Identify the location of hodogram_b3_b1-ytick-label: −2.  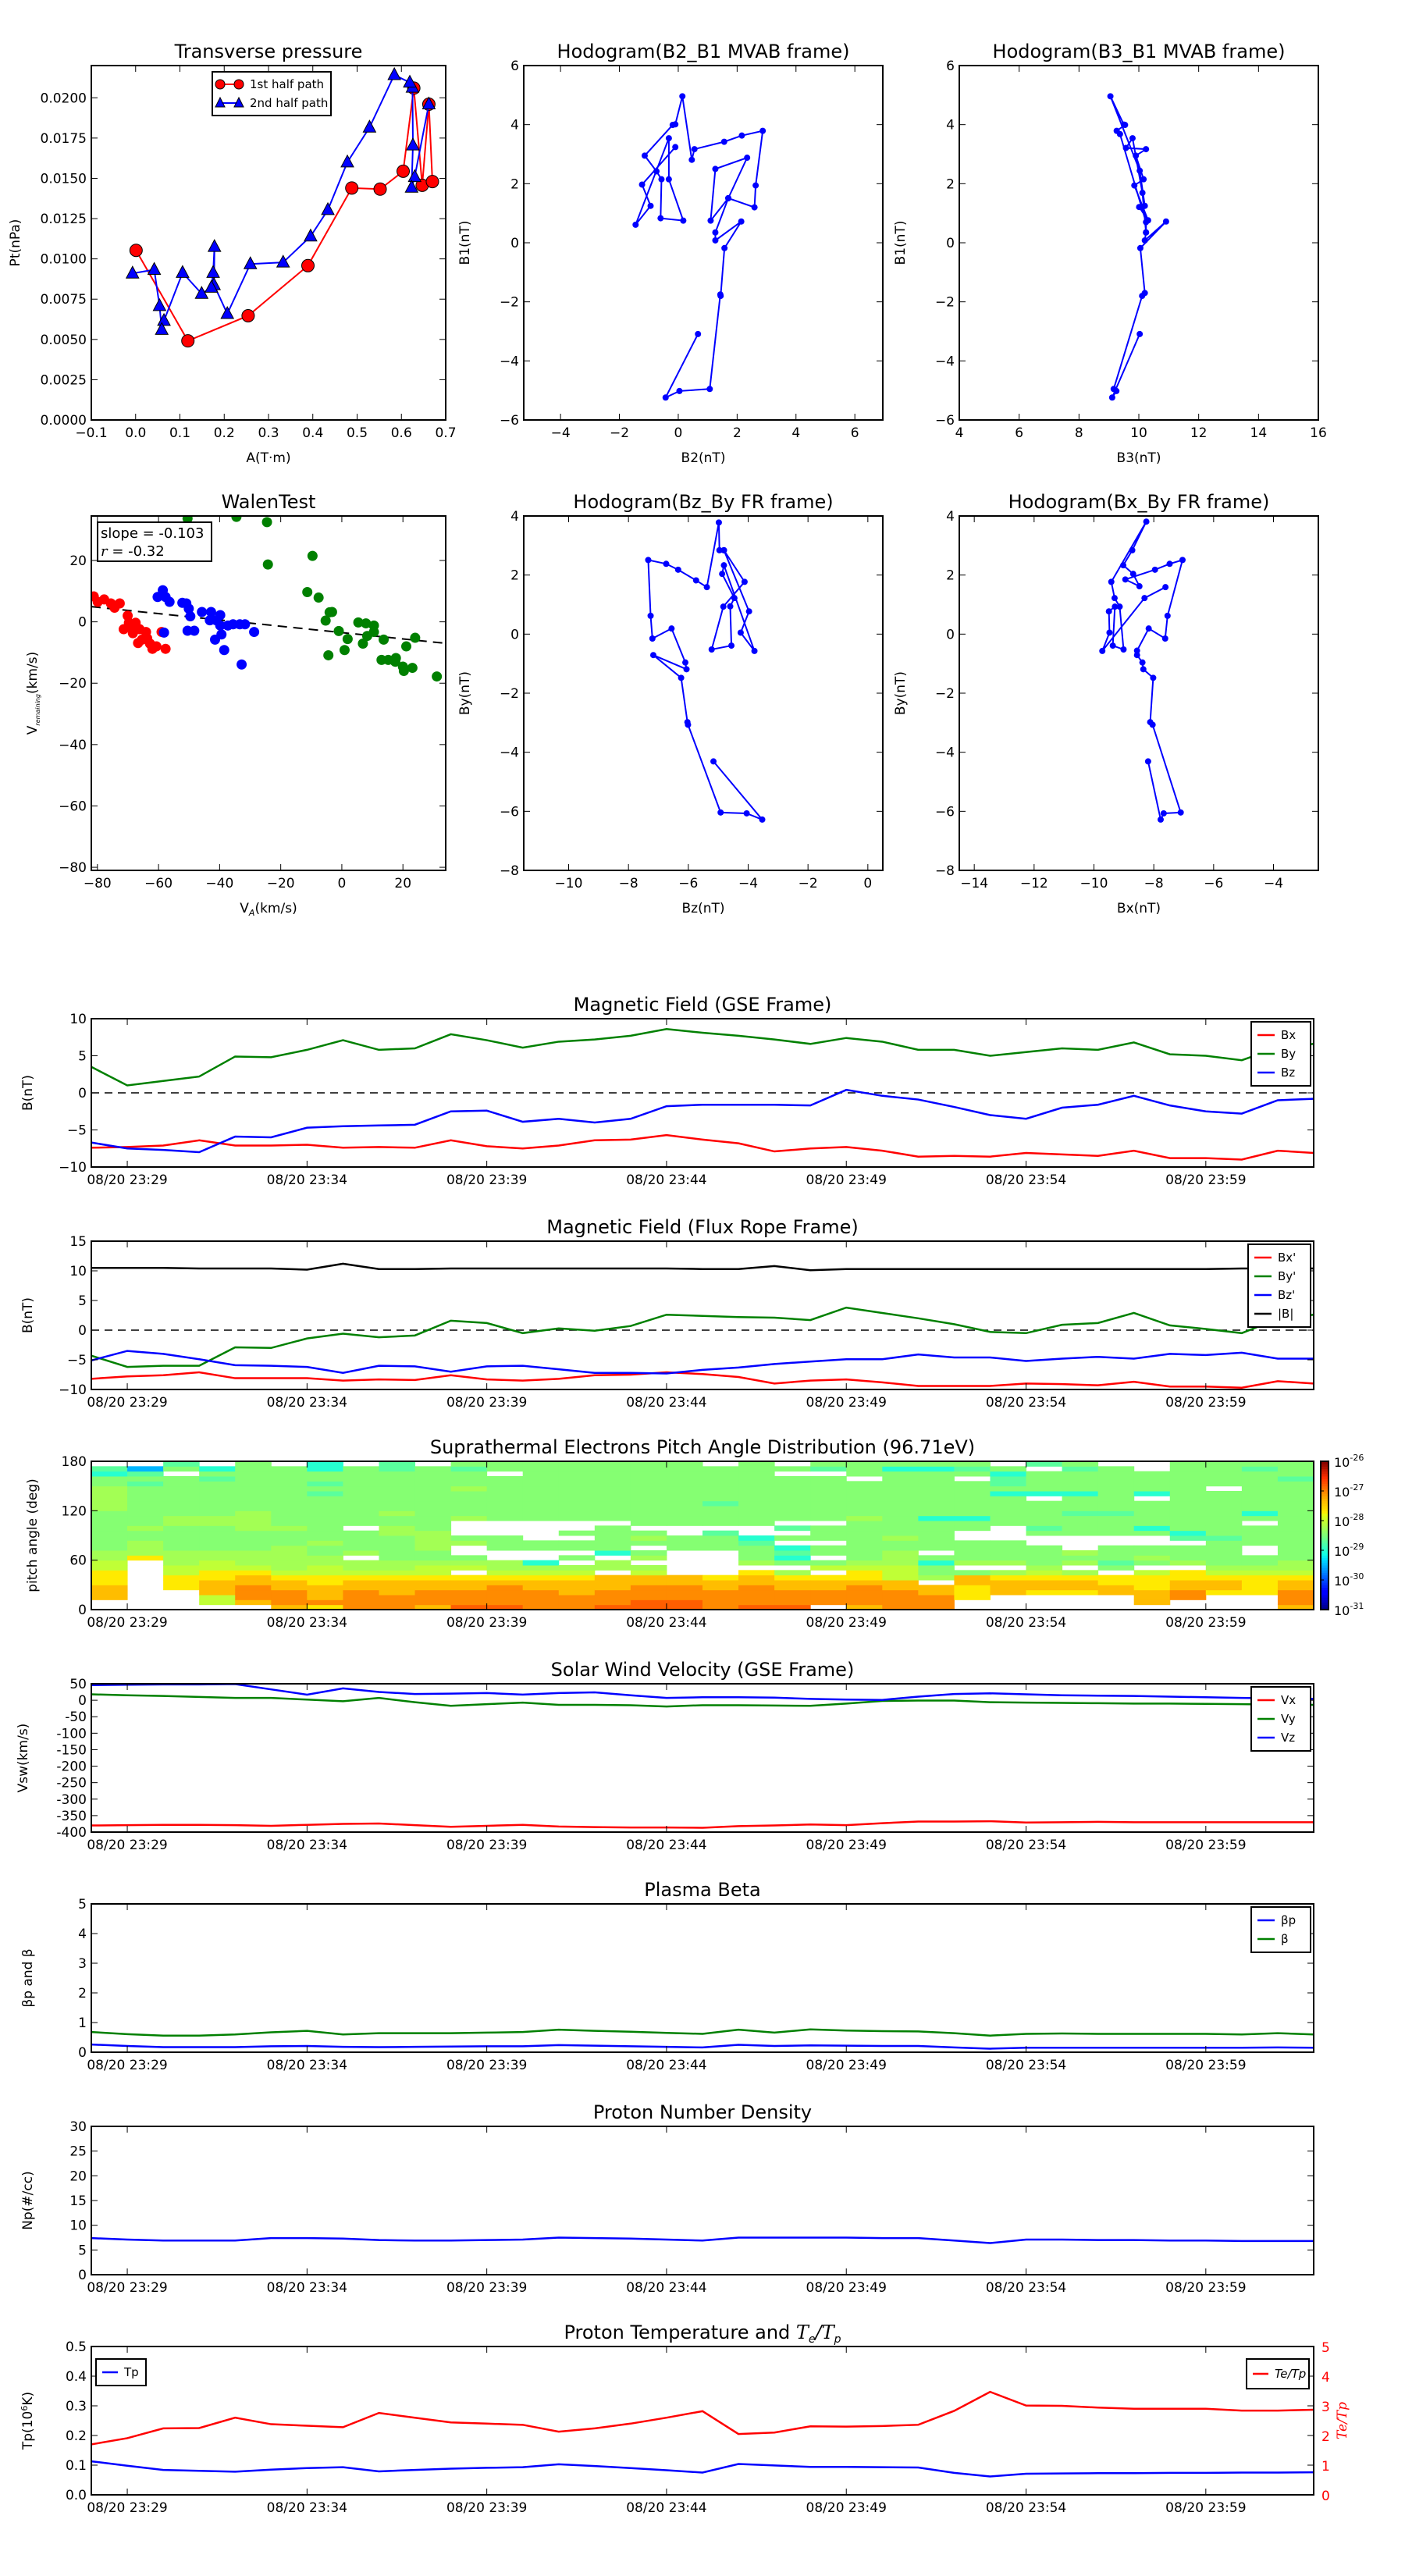
(945, 303).